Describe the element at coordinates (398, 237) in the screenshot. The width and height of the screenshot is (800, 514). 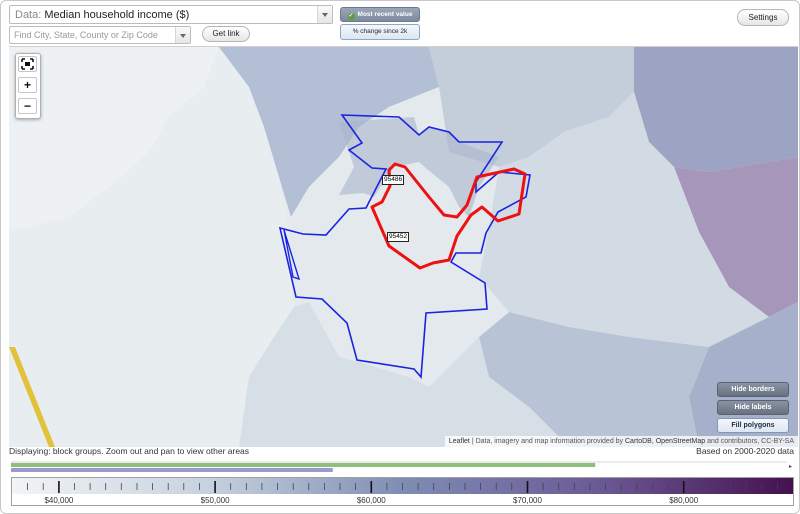
I see `zip-label-95452: 95452` at that location.